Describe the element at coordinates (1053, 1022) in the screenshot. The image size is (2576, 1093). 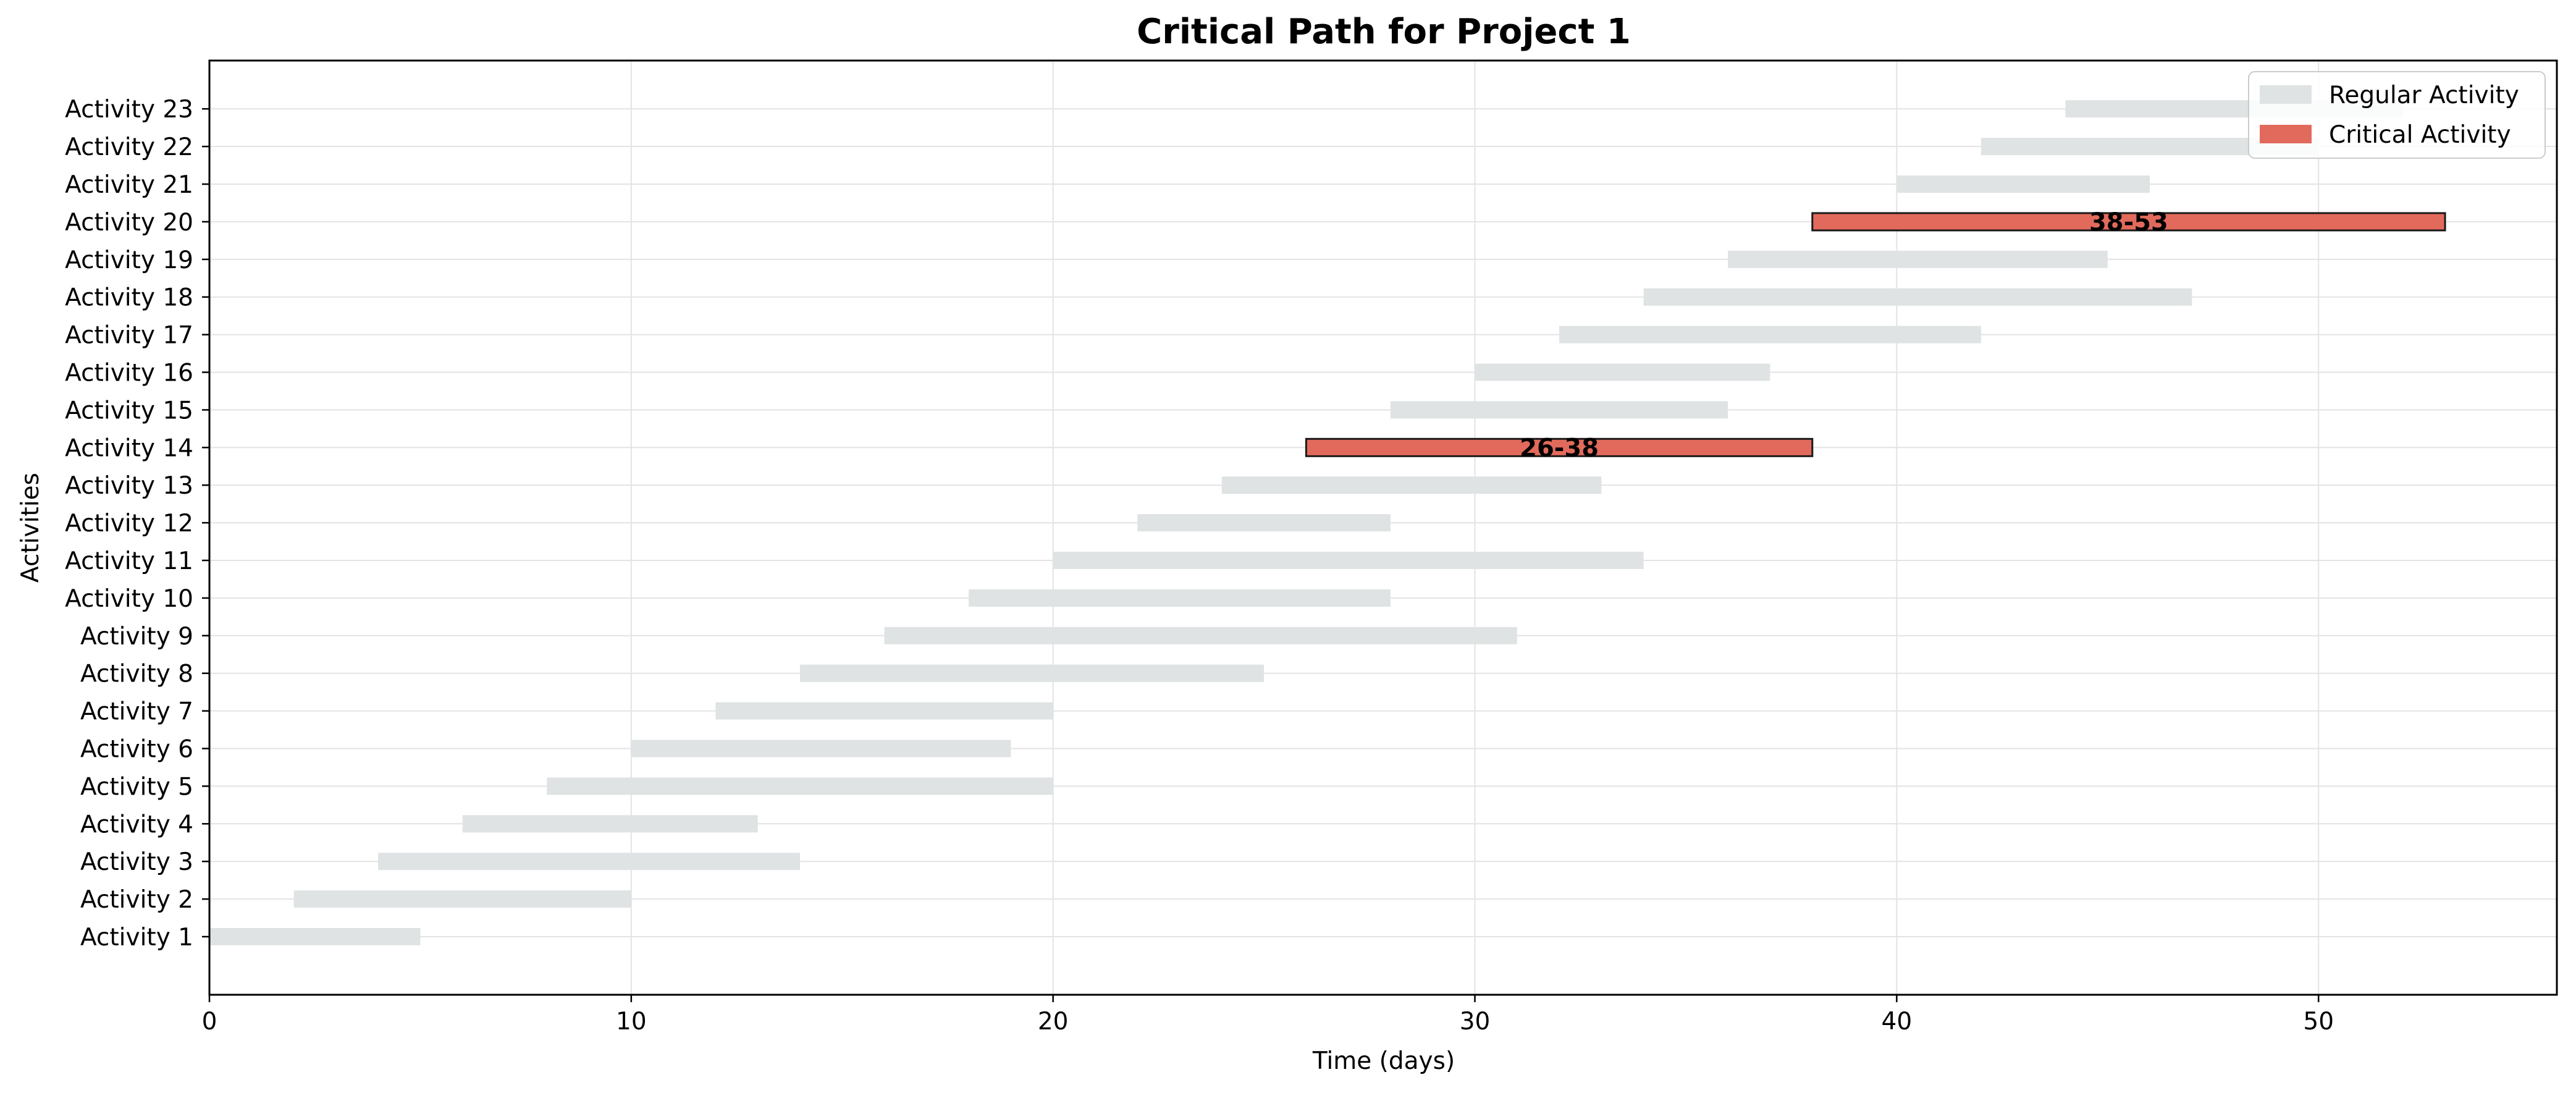
I see `x-tick-label: 20` at that location.